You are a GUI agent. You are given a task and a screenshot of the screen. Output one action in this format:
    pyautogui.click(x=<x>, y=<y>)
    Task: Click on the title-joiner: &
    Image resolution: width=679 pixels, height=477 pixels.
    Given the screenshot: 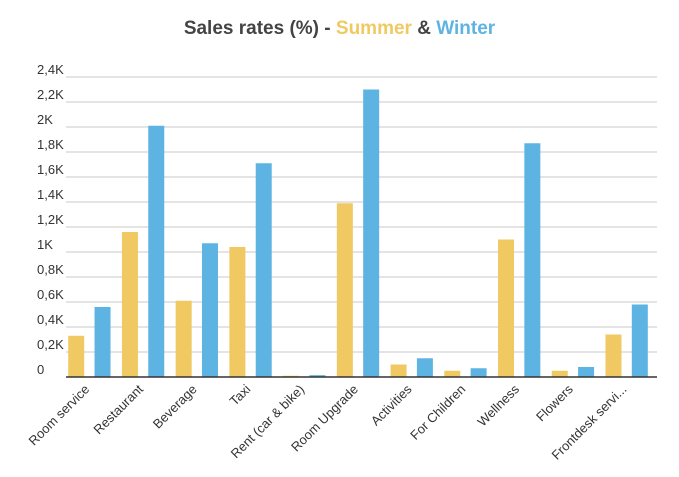 What is the action you would take?
    pyautogui.click(x=424, y=28)
    